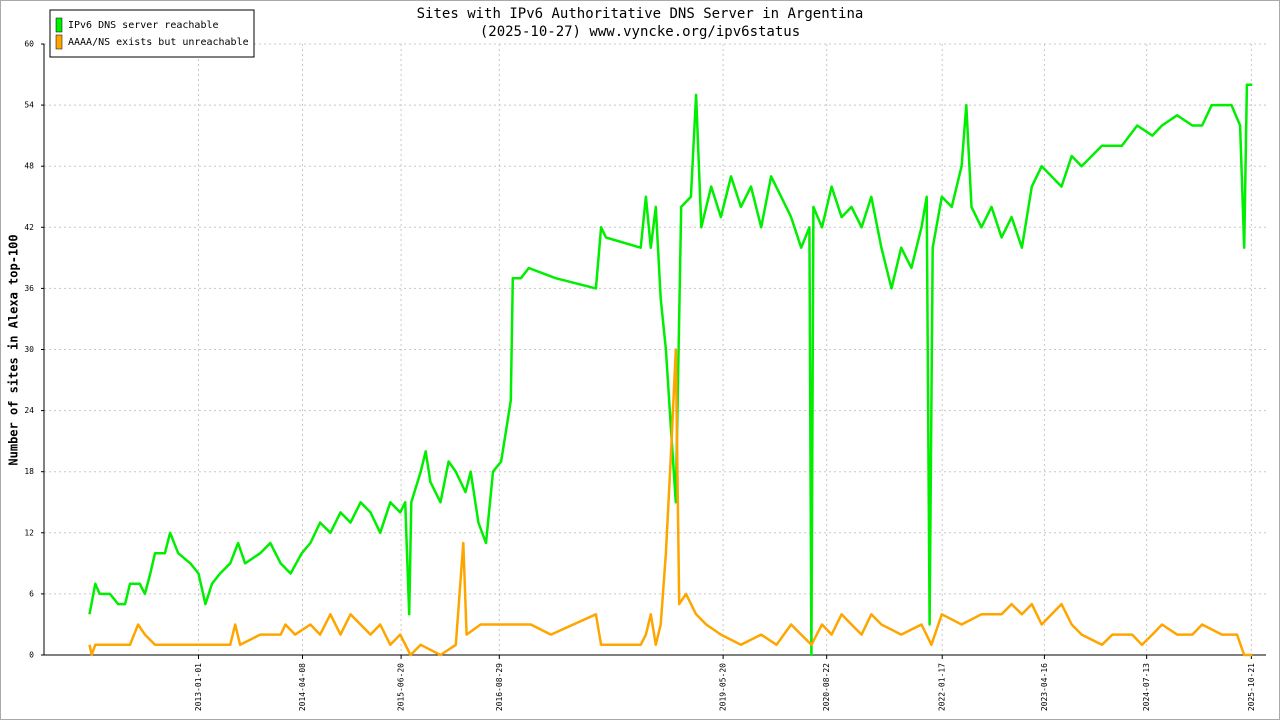  Describe the element at coordinates (401, 687) in the screenshot. I see `x-tick-label: 2015-06-20` at that location.